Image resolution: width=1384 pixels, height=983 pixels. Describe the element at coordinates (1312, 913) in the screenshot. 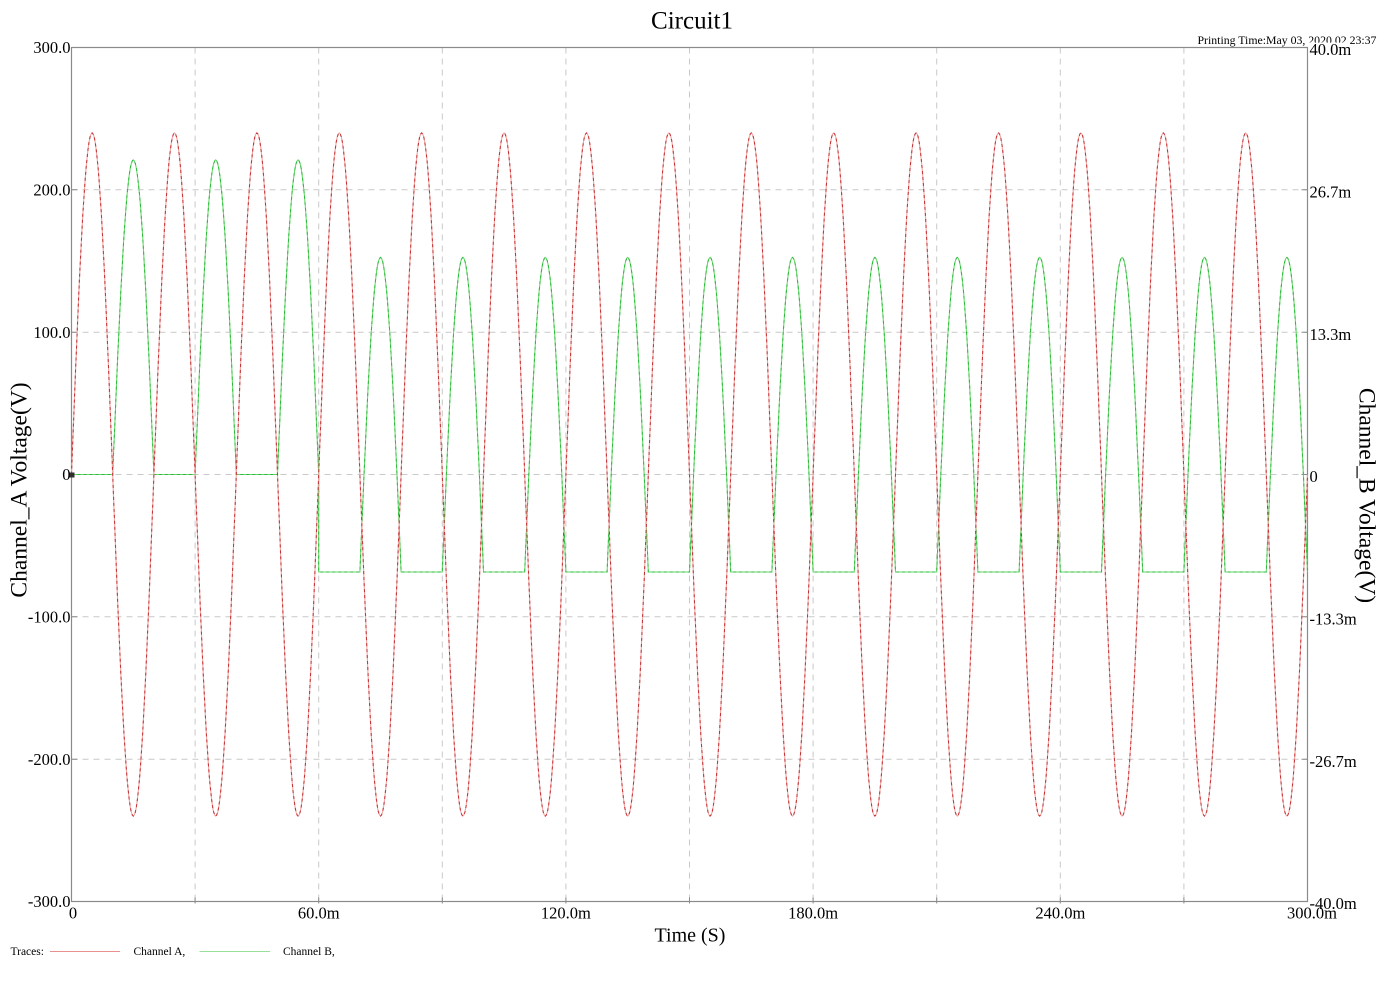

I see `svg-text: 300.0m` at that location.